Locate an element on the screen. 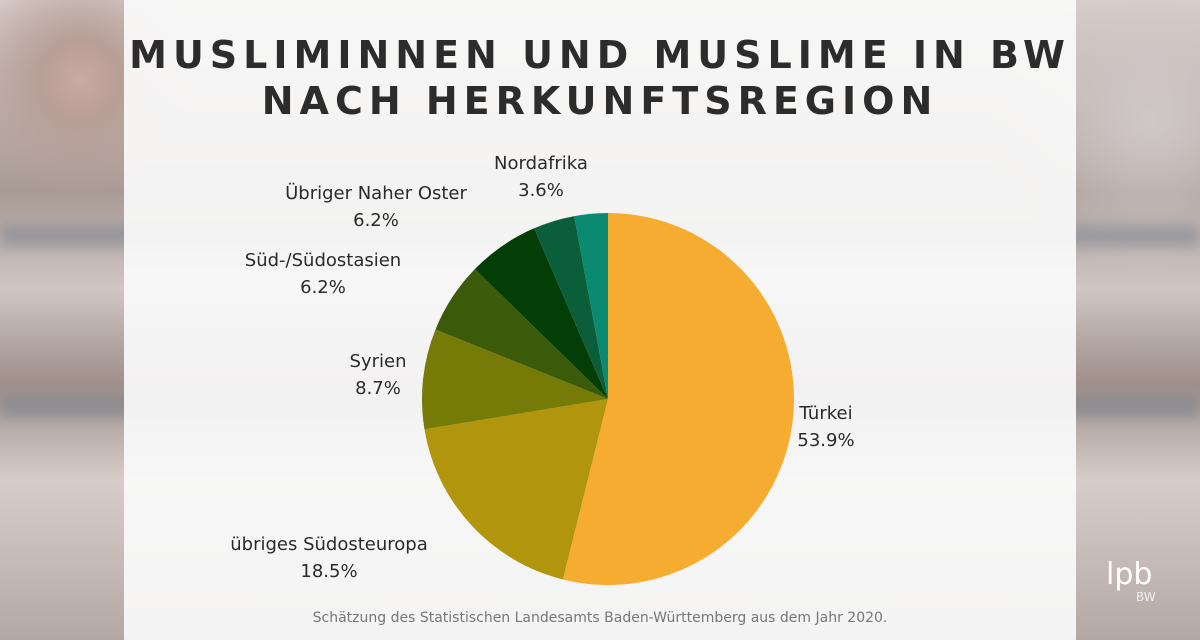 The width and height of the screenshot is (1200, 640). pie-slice-unlabeled is located at coordinates (591, 306).